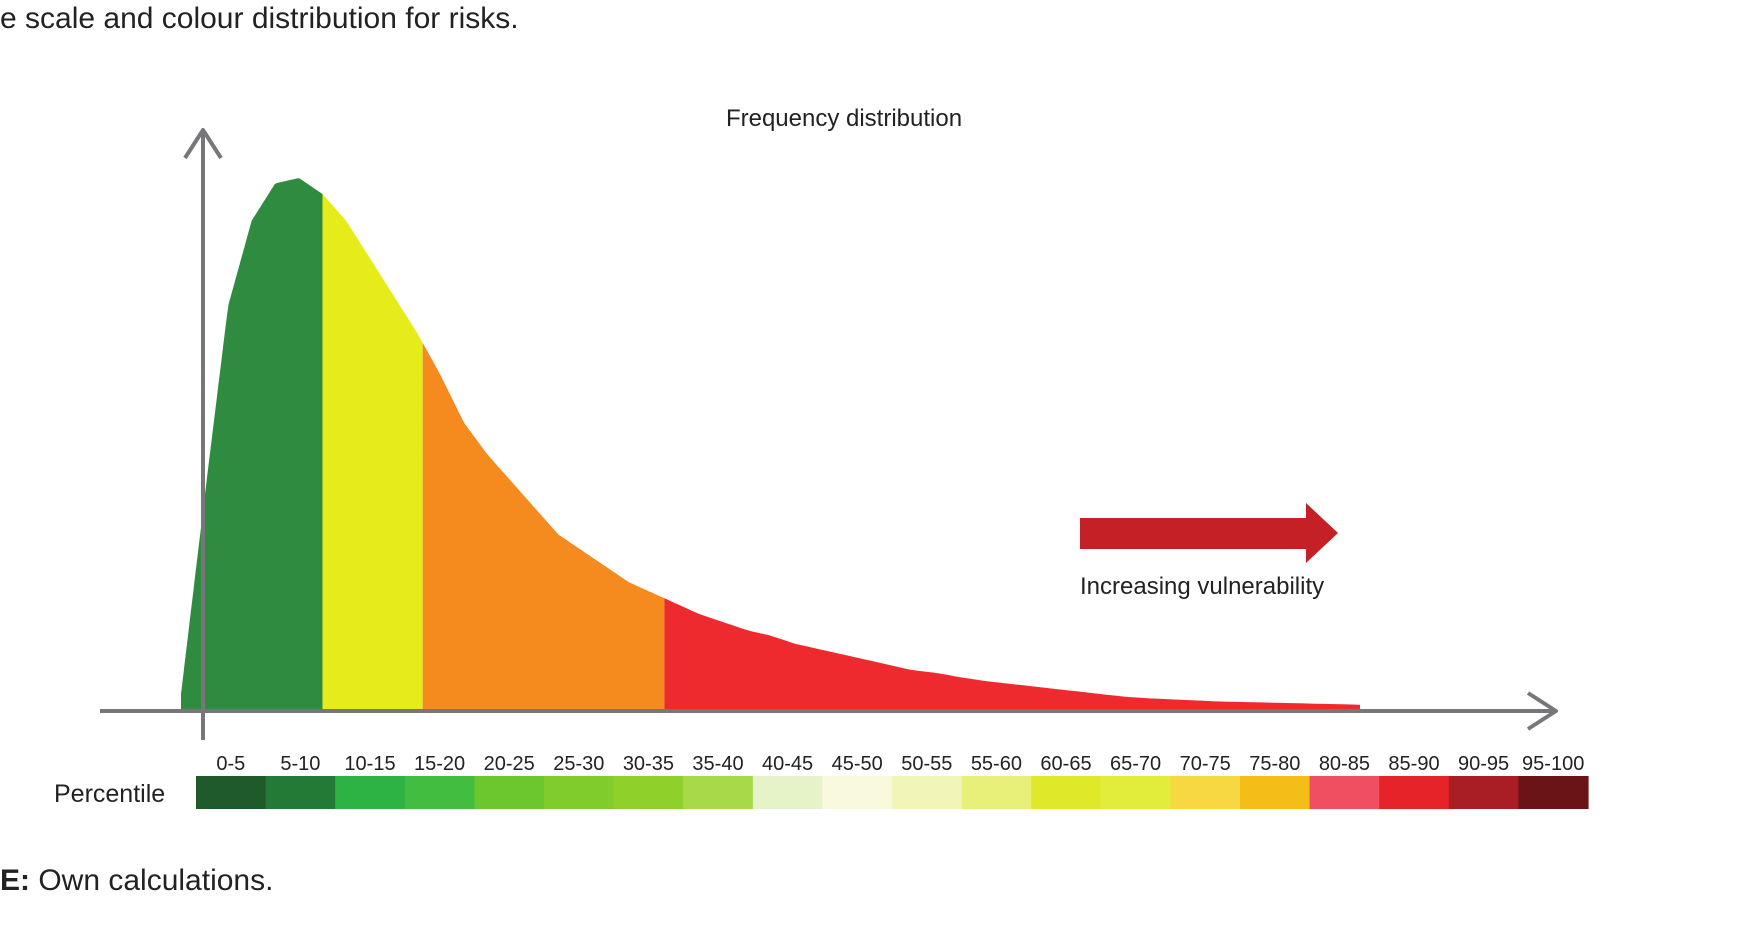 The image size is (1737, 932). What do you see at coordinates (926, 764) in the screenshot?
I see `percentile-tick-label: 50-55` at bounding box center [926, 764].